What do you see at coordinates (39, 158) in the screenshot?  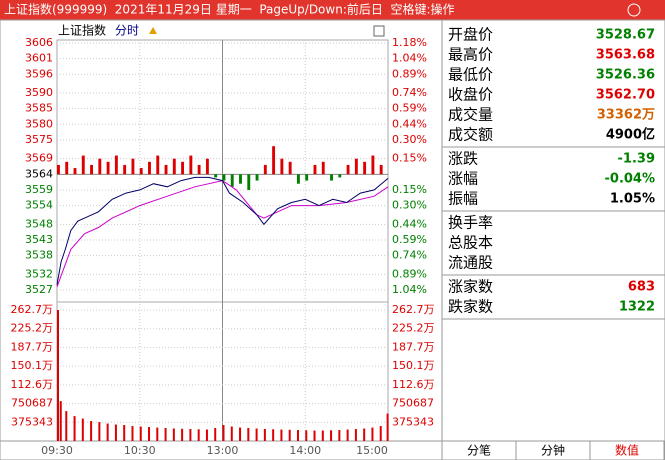 I see `y-tick-label: 3569` at bounding box center [39, 158].